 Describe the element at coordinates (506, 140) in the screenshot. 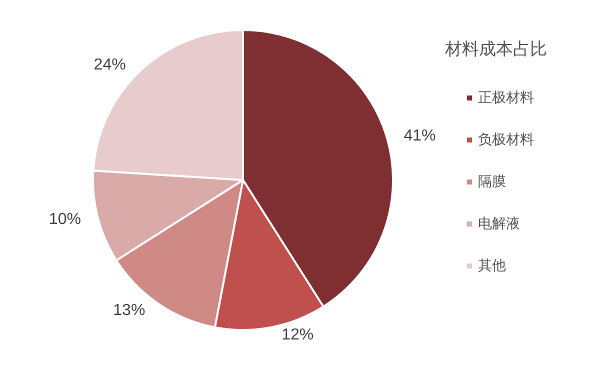

I see `legend-label: 负极材料` at that location.